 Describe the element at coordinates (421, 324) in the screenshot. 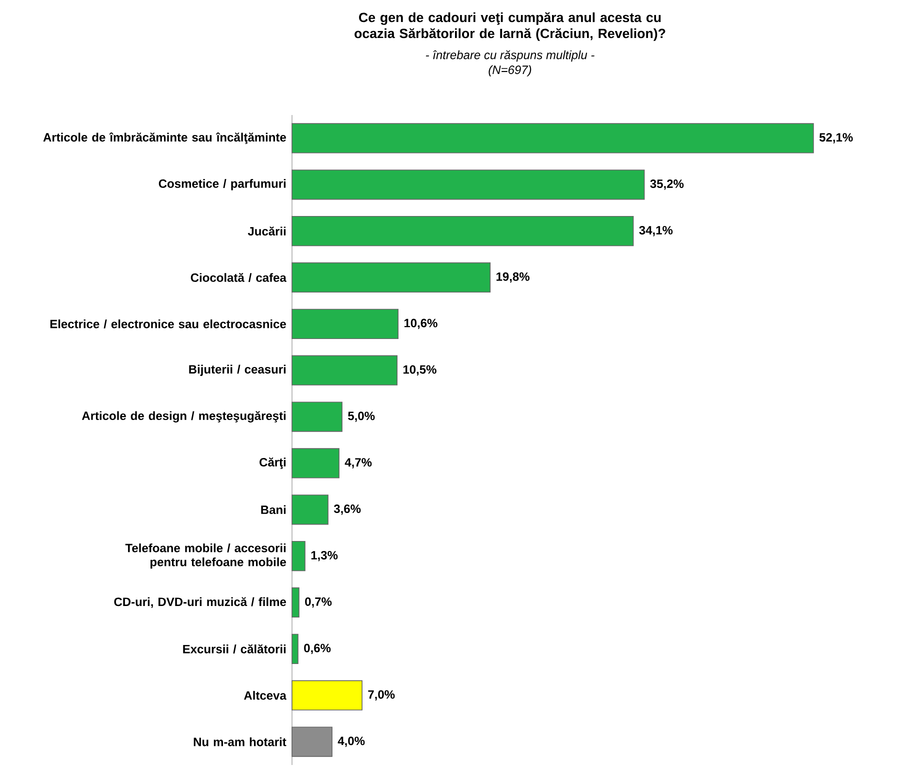

I see `data-label: 10,6%` at that location.